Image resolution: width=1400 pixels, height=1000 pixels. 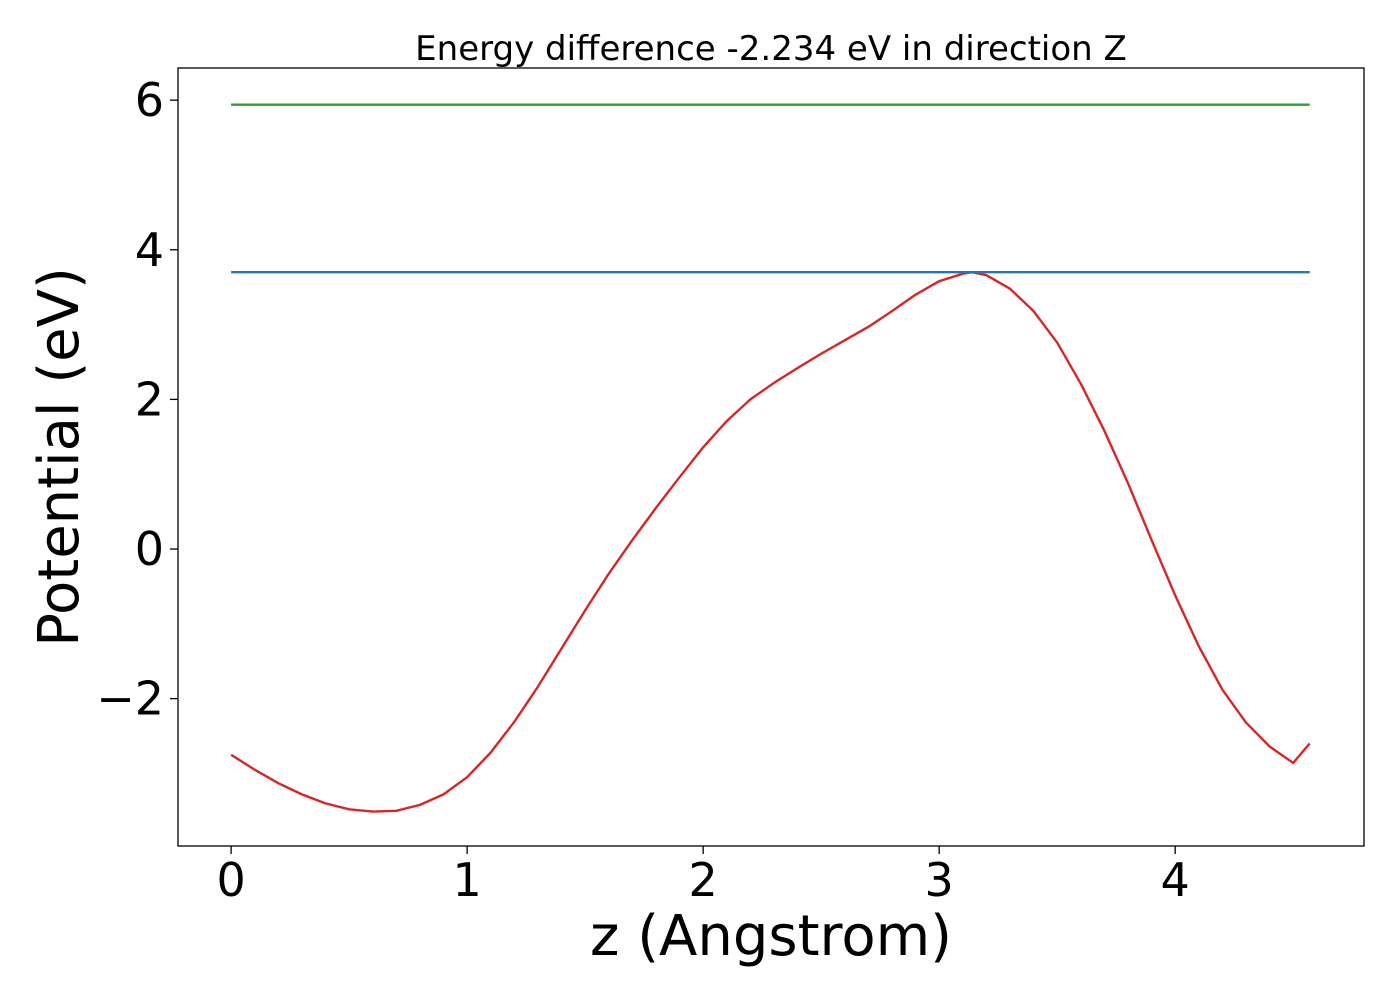 I want to click on y-tick-label: 0, so click(x=149, y=549).